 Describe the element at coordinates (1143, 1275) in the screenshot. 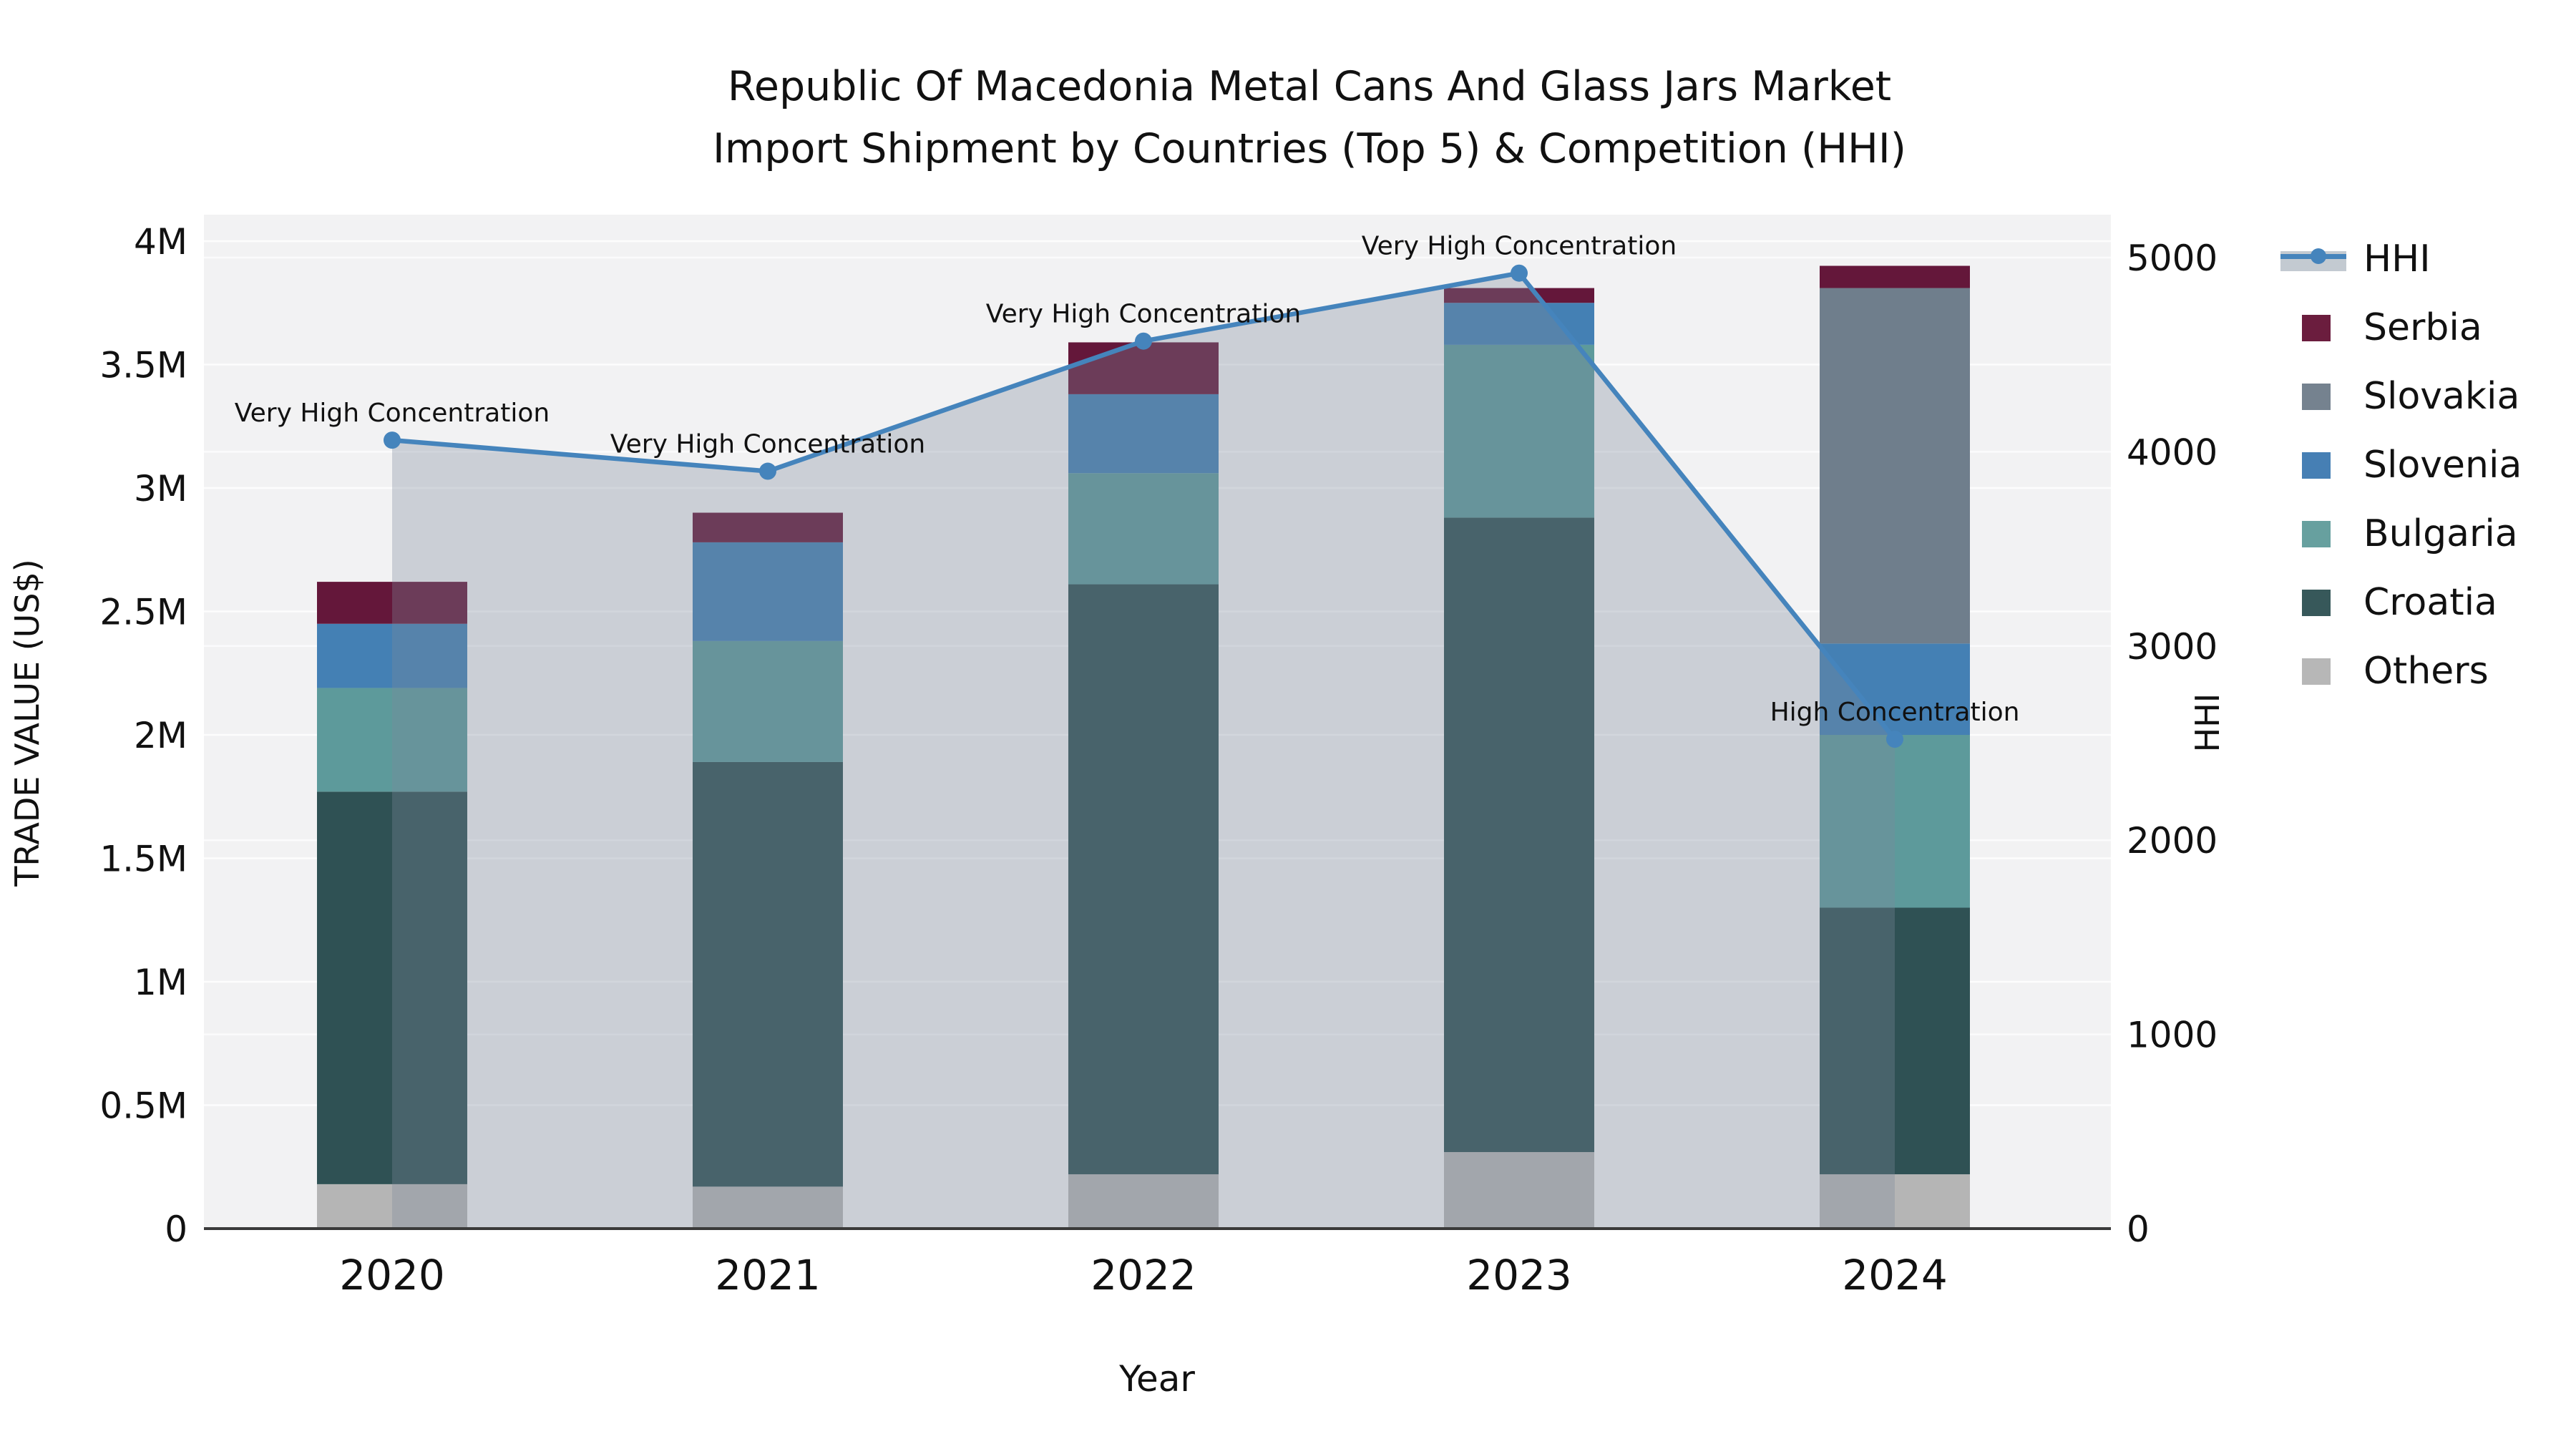

I see `tick-label-x-2022: 2022` at that location.